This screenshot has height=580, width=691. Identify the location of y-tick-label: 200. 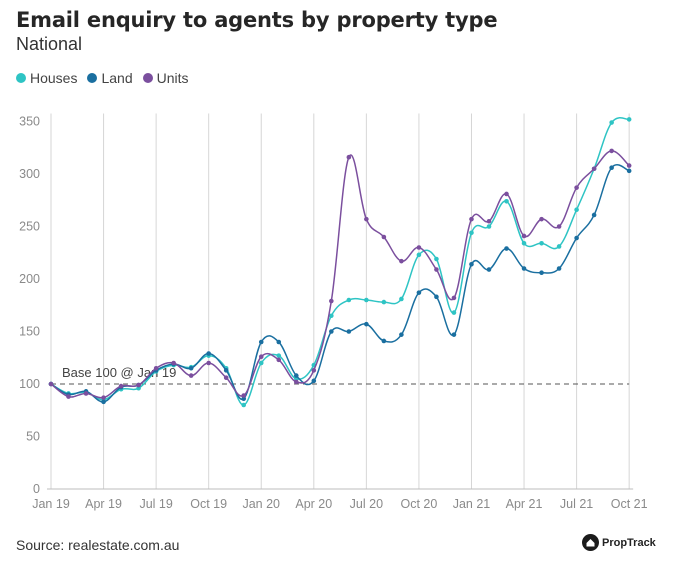
(29, 279).